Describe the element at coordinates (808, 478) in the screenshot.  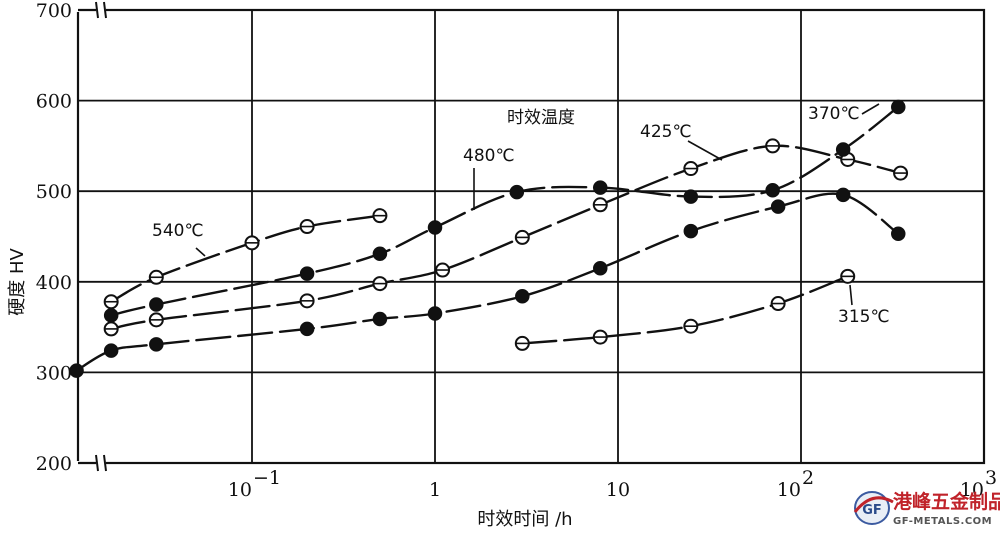
I see `x-tick-exp: 2` at that location.